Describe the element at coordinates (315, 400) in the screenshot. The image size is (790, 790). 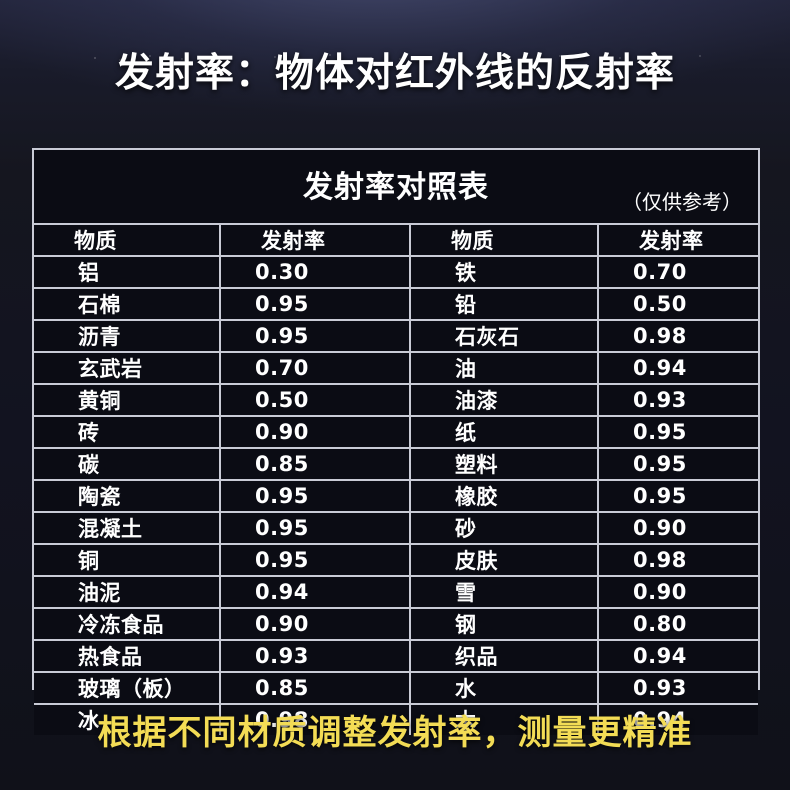
I see `cell-emissivity-left: 0.50` at that location.